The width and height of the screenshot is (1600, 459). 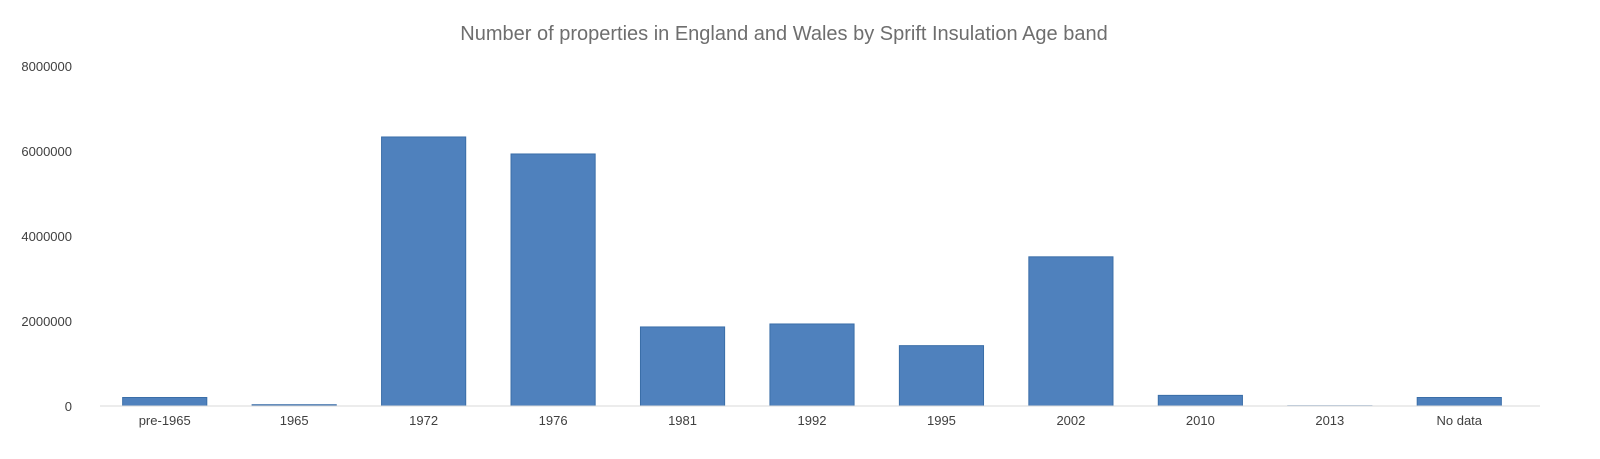 What do you see at coordinates (46, 321) in the screenshot?
I see `y-tick-label: 2000000` at bounding box center [46, 321].